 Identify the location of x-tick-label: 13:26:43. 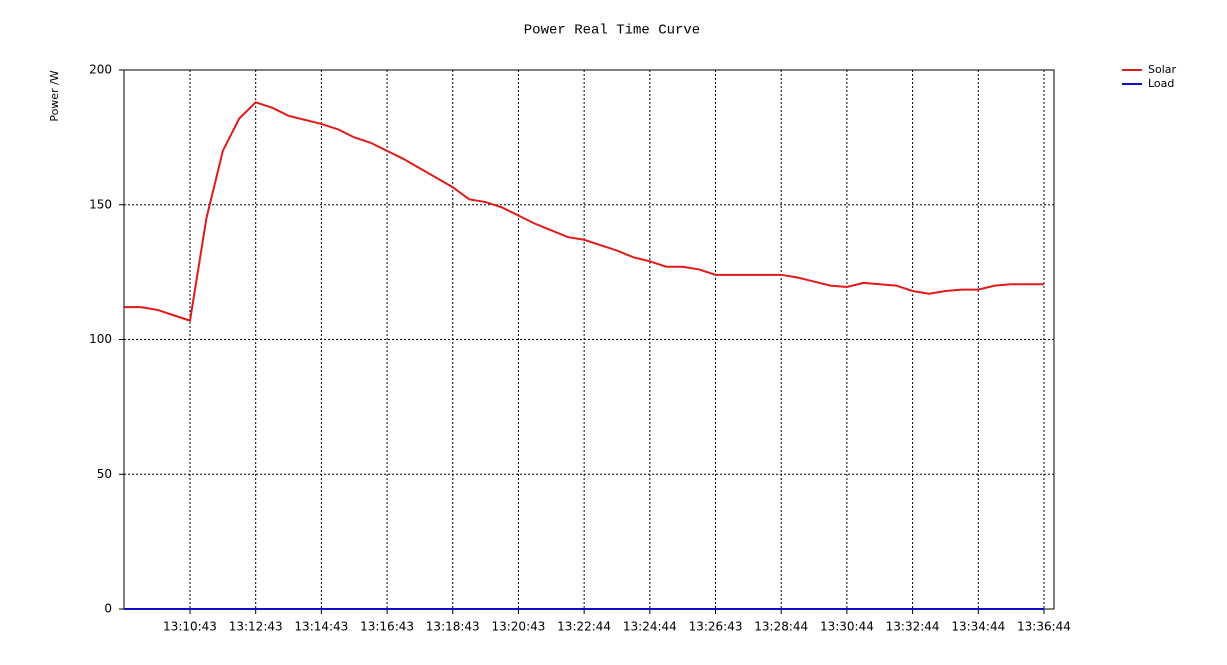
(716, 627).